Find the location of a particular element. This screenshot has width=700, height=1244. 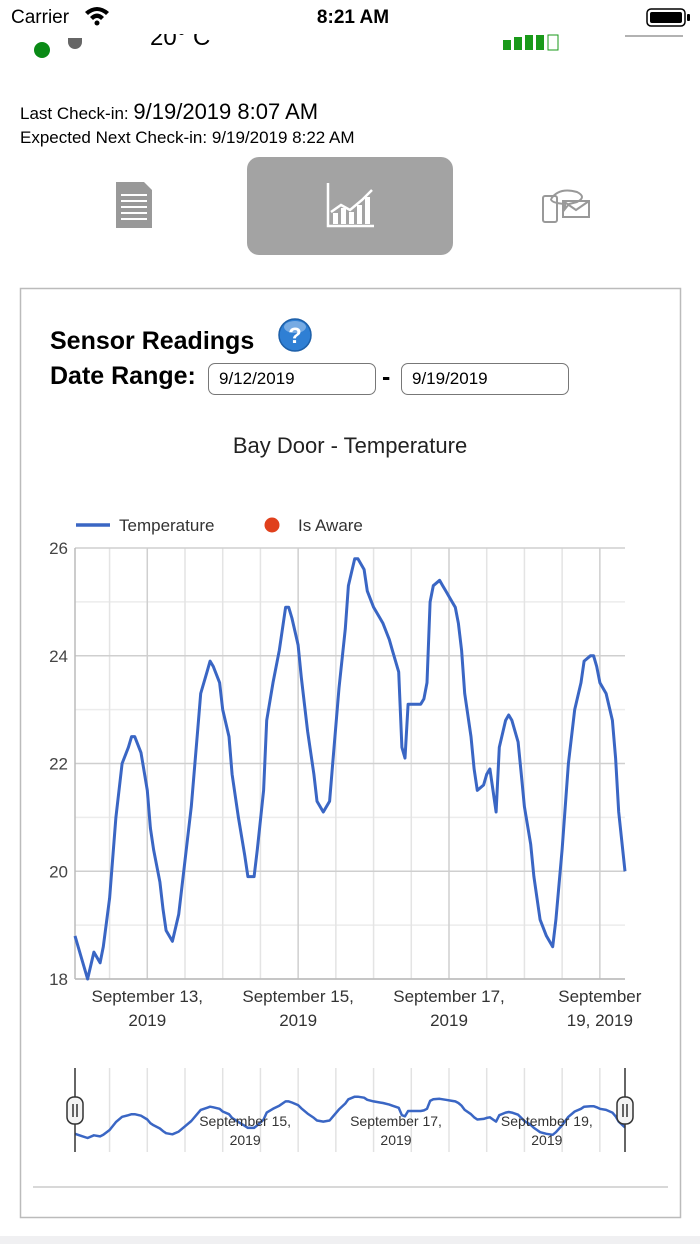

y-tick-label: 22 is located at coordinates (58, 764).